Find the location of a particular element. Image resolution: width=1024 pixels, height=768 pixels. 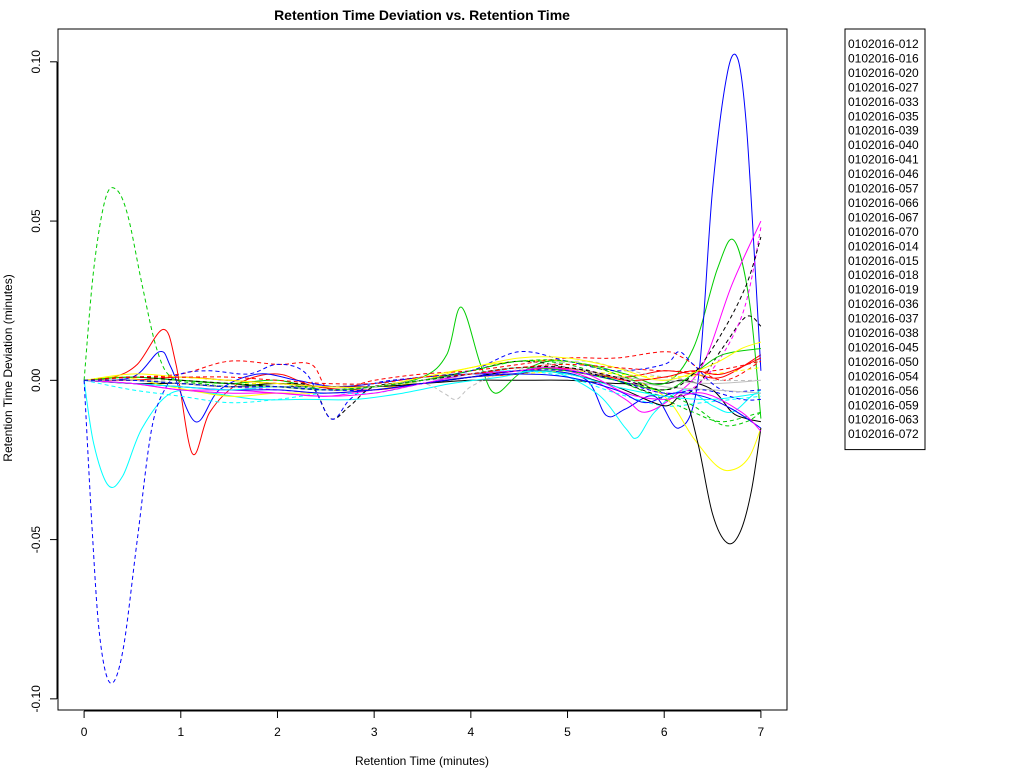

legend-entry: 0102016-045 is located at coordinates (883, 347).